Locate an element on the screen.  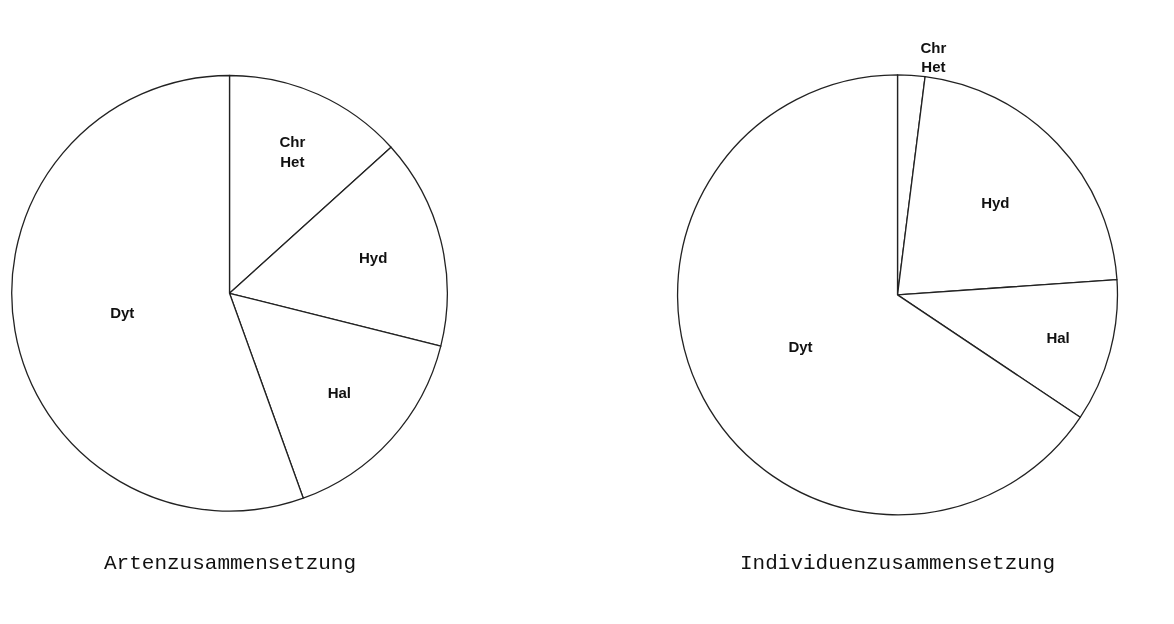
text: Artenzusammensetzung is located at coordinates (230, 563).